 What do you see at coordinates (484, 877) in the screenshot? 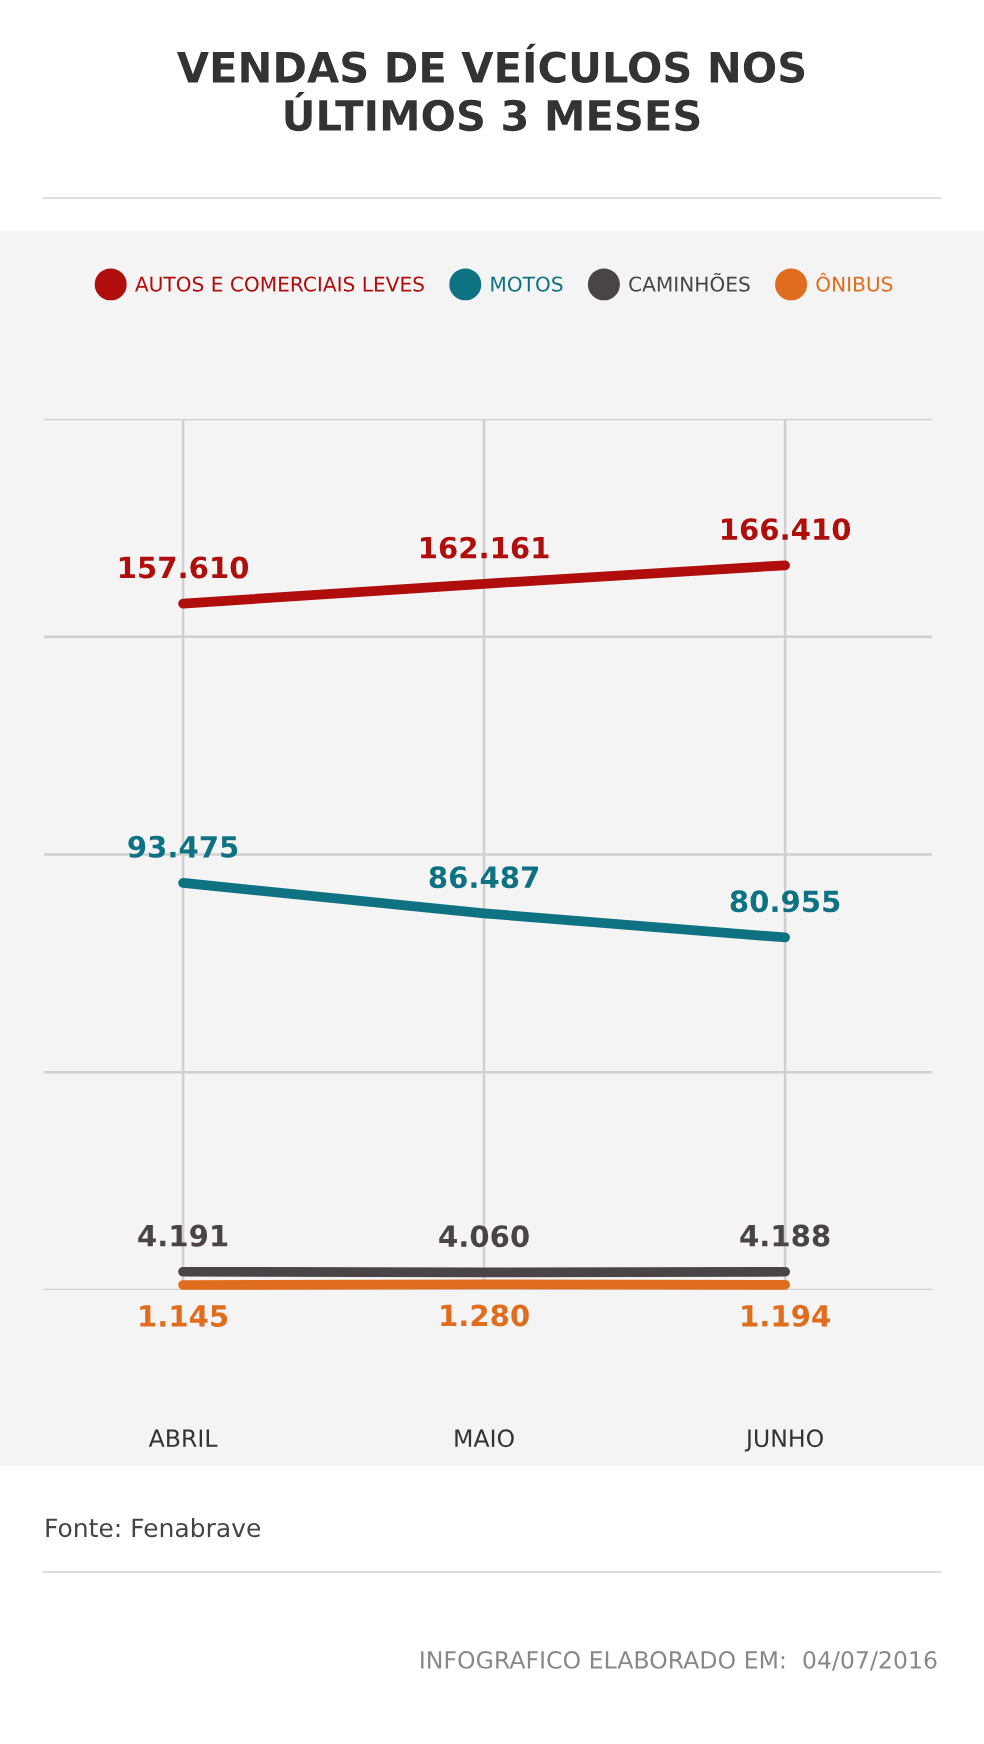
I see `data-label: 86.487` at bounding box center [484, 877].